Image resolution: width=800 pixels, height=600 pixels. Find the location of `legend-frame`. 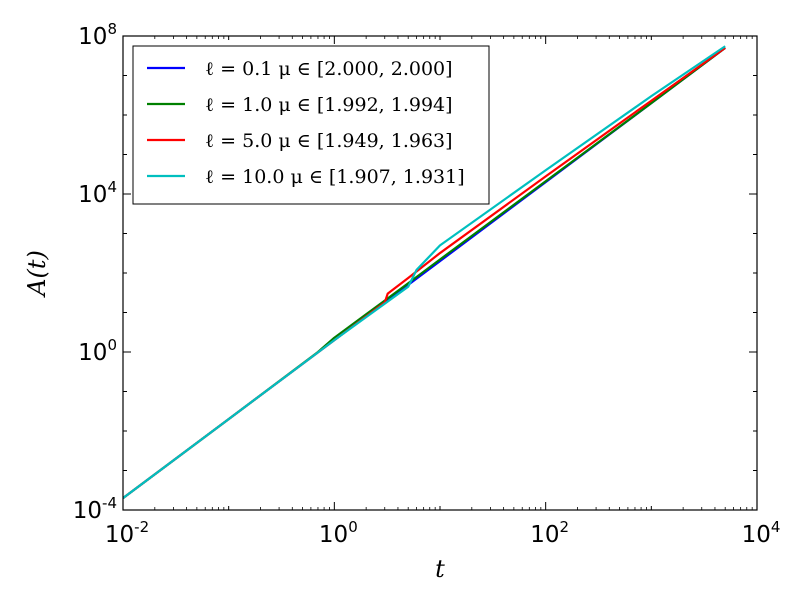

legend-frame is located at coordinates (311, 125).